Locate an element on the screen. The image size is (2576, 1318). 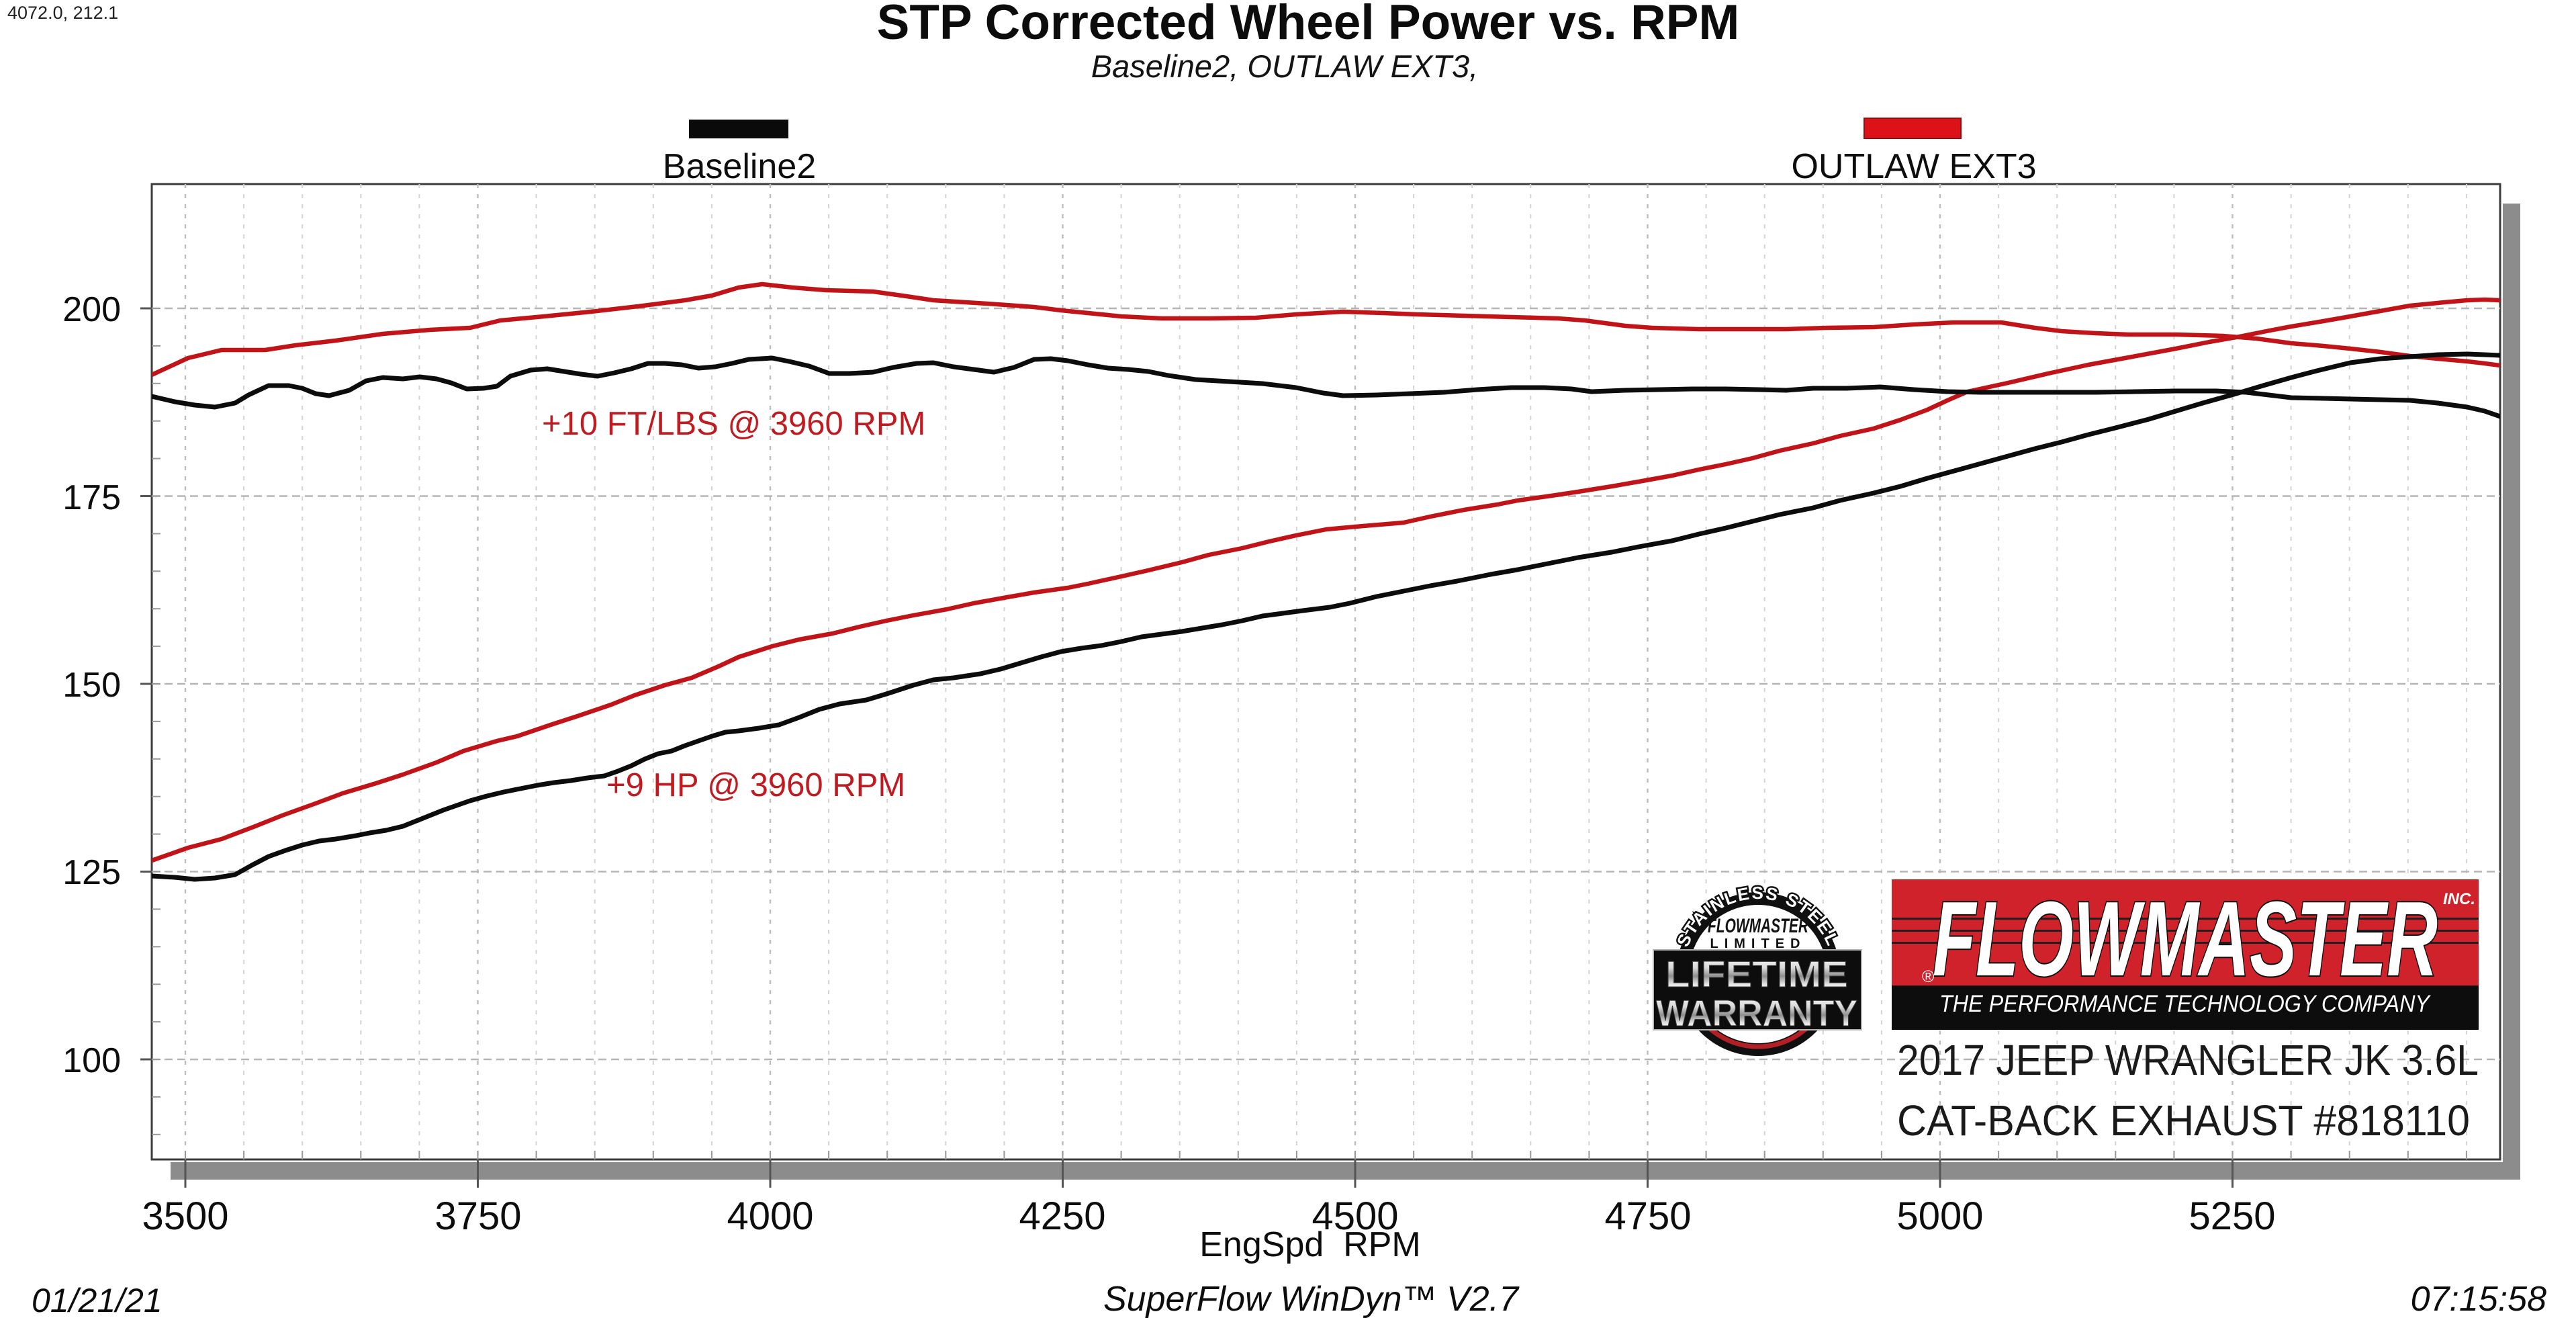
svg-text: LIMITED is located at coordinates (1758, 943).